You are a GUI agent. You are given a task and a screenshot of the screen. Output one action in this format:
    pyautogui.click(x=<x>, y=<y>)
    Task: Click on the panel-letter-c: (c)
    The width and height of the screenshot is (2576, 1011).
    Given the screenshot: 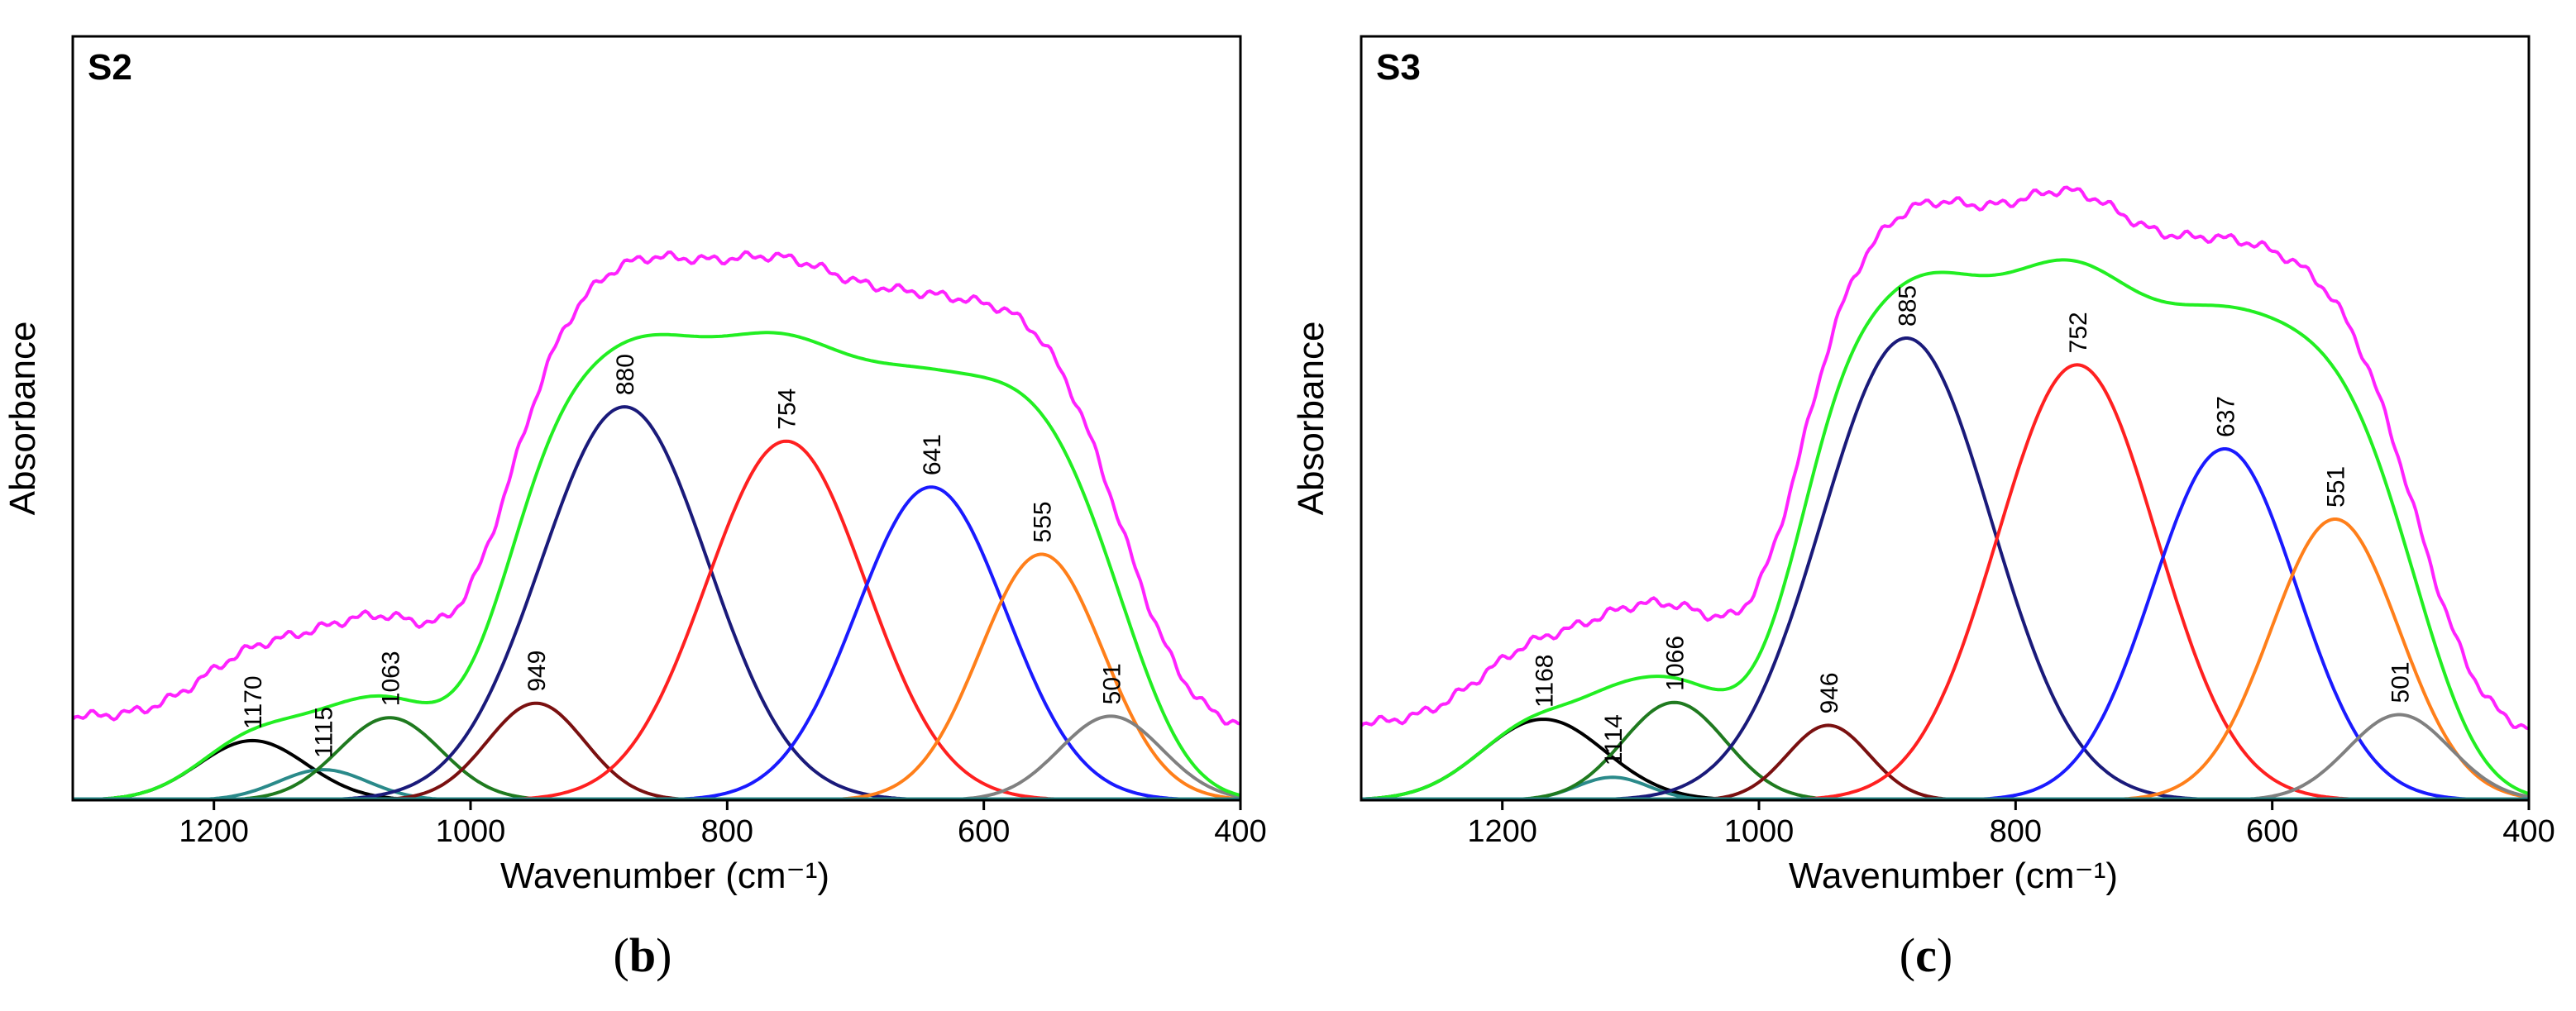 What is the action you would take?
    pyautogui.click(x=1926, y=955)
    